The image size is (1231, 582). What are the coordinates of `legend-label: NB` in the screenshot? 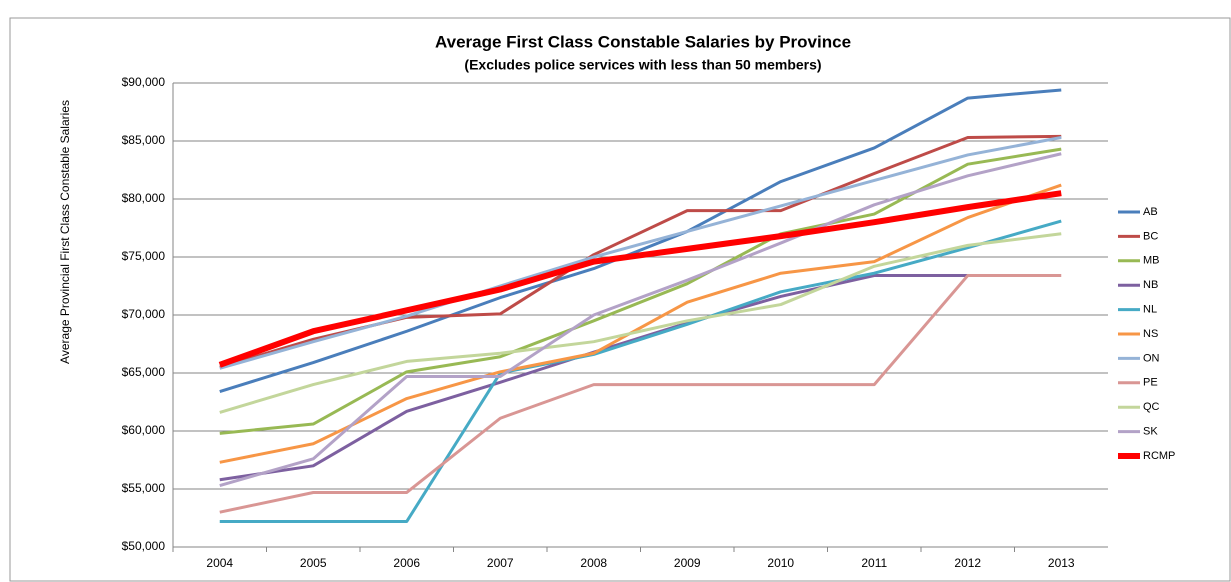 It's located at (1150, 285).